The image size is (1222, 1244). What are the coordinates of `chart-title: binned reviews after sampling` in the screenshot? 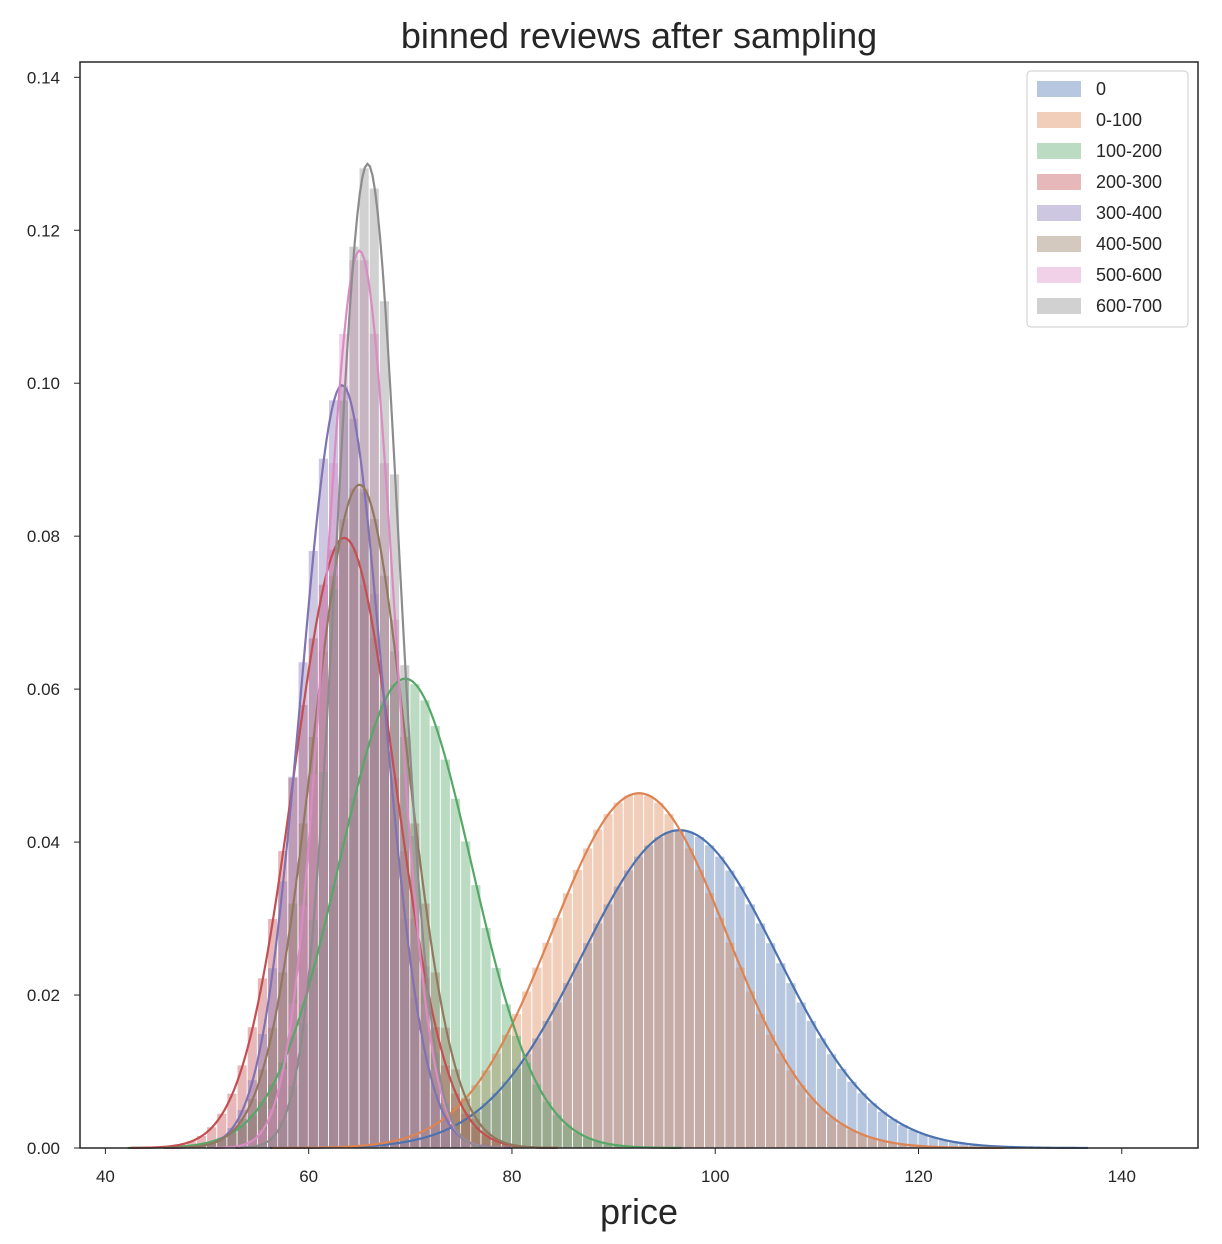 It's located at (639, 35).